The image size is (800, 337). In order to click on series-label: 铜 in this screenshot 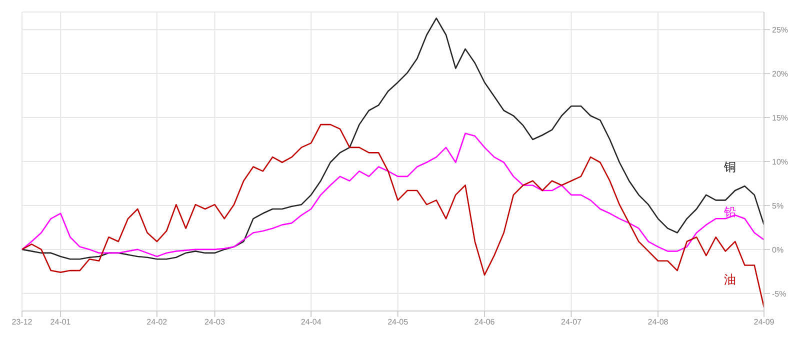, I will do `click(729, 167)`.